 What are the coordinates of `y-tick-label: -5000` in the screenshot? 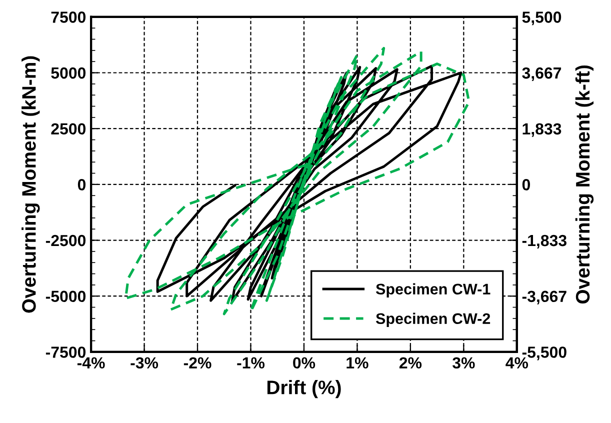 It's located at (66, 296).